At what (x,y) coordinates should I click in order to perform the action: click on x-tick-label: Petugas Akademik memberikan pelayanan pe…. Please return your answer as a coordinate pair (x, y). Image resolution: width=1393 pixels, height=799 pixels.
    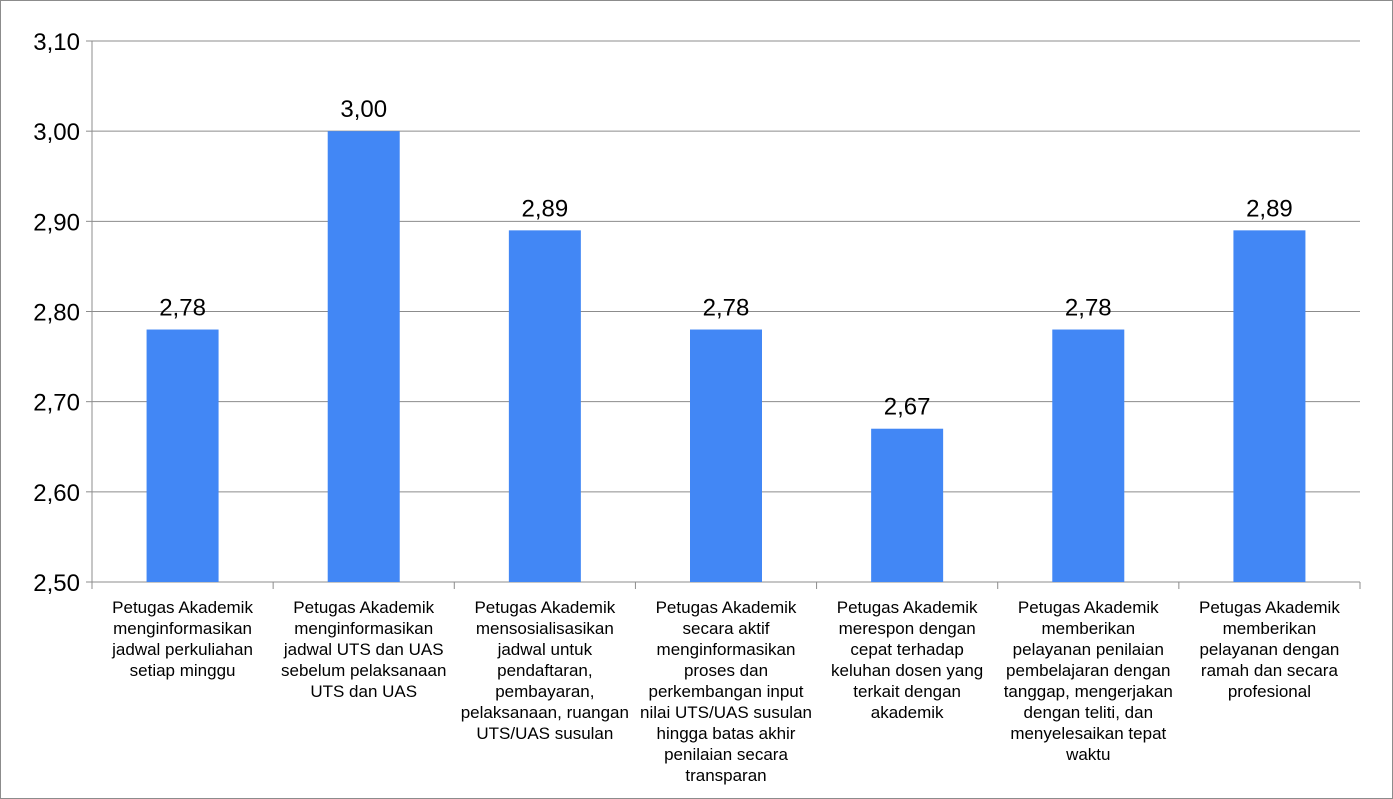
    Looking at the image, I should click on (1088, 681).